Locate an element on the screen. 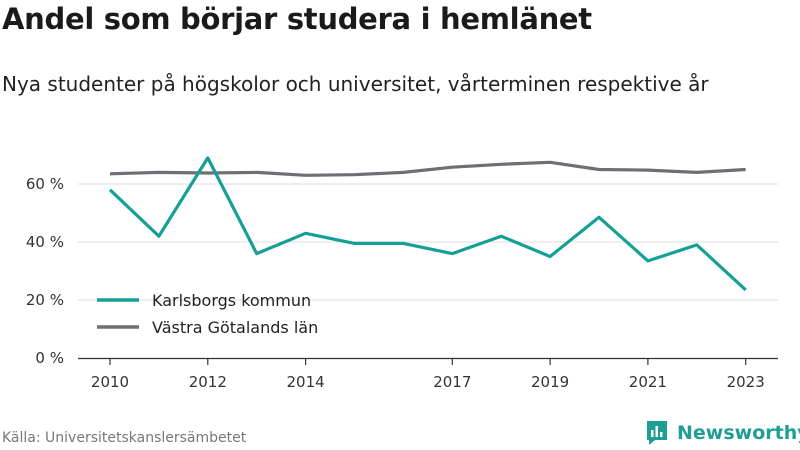  legend-label: Västra Götalands län is located at coordinates (235, 327).